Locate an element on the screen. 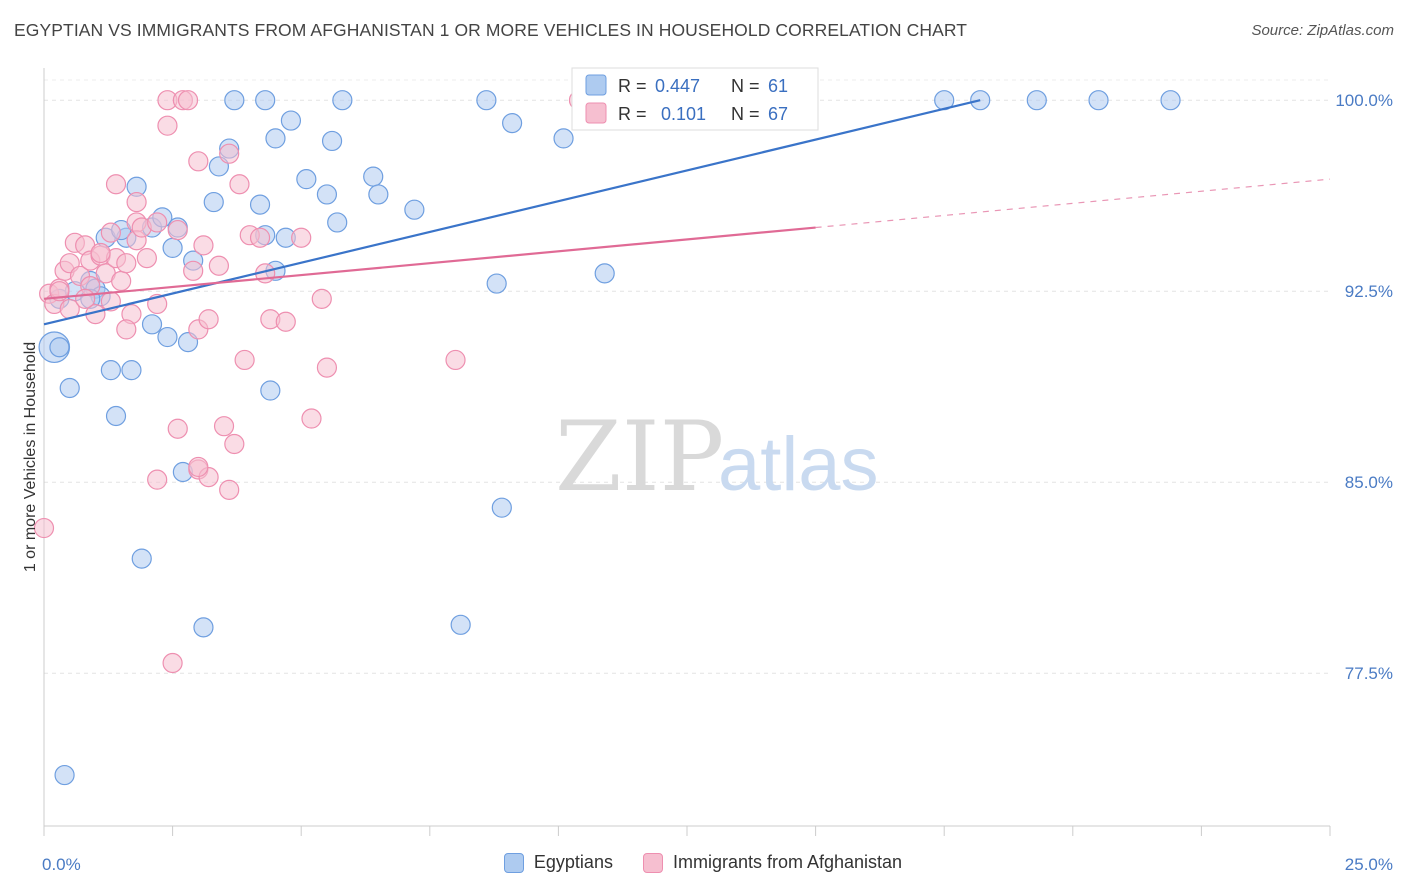 Image resolution: width=1406 pixels, height=892 pixels. trend-line-afghanistan is located at coordinates (429, 263).